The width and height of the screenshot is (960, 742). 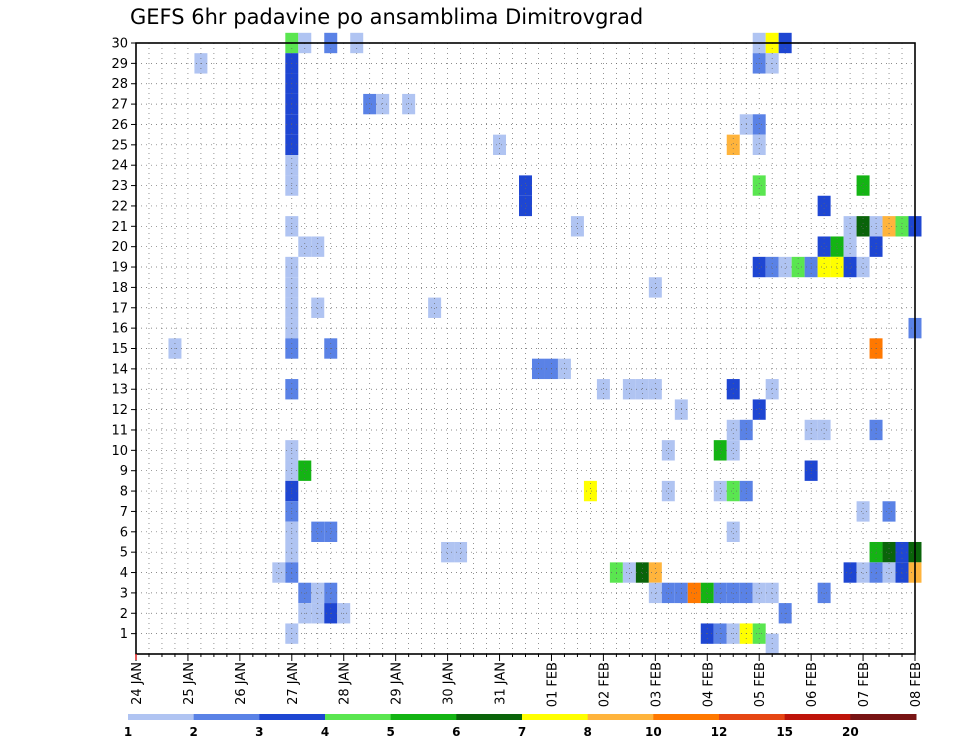 I want to click on x-tick-label: 03 FEB, so click(x=656, y=684).